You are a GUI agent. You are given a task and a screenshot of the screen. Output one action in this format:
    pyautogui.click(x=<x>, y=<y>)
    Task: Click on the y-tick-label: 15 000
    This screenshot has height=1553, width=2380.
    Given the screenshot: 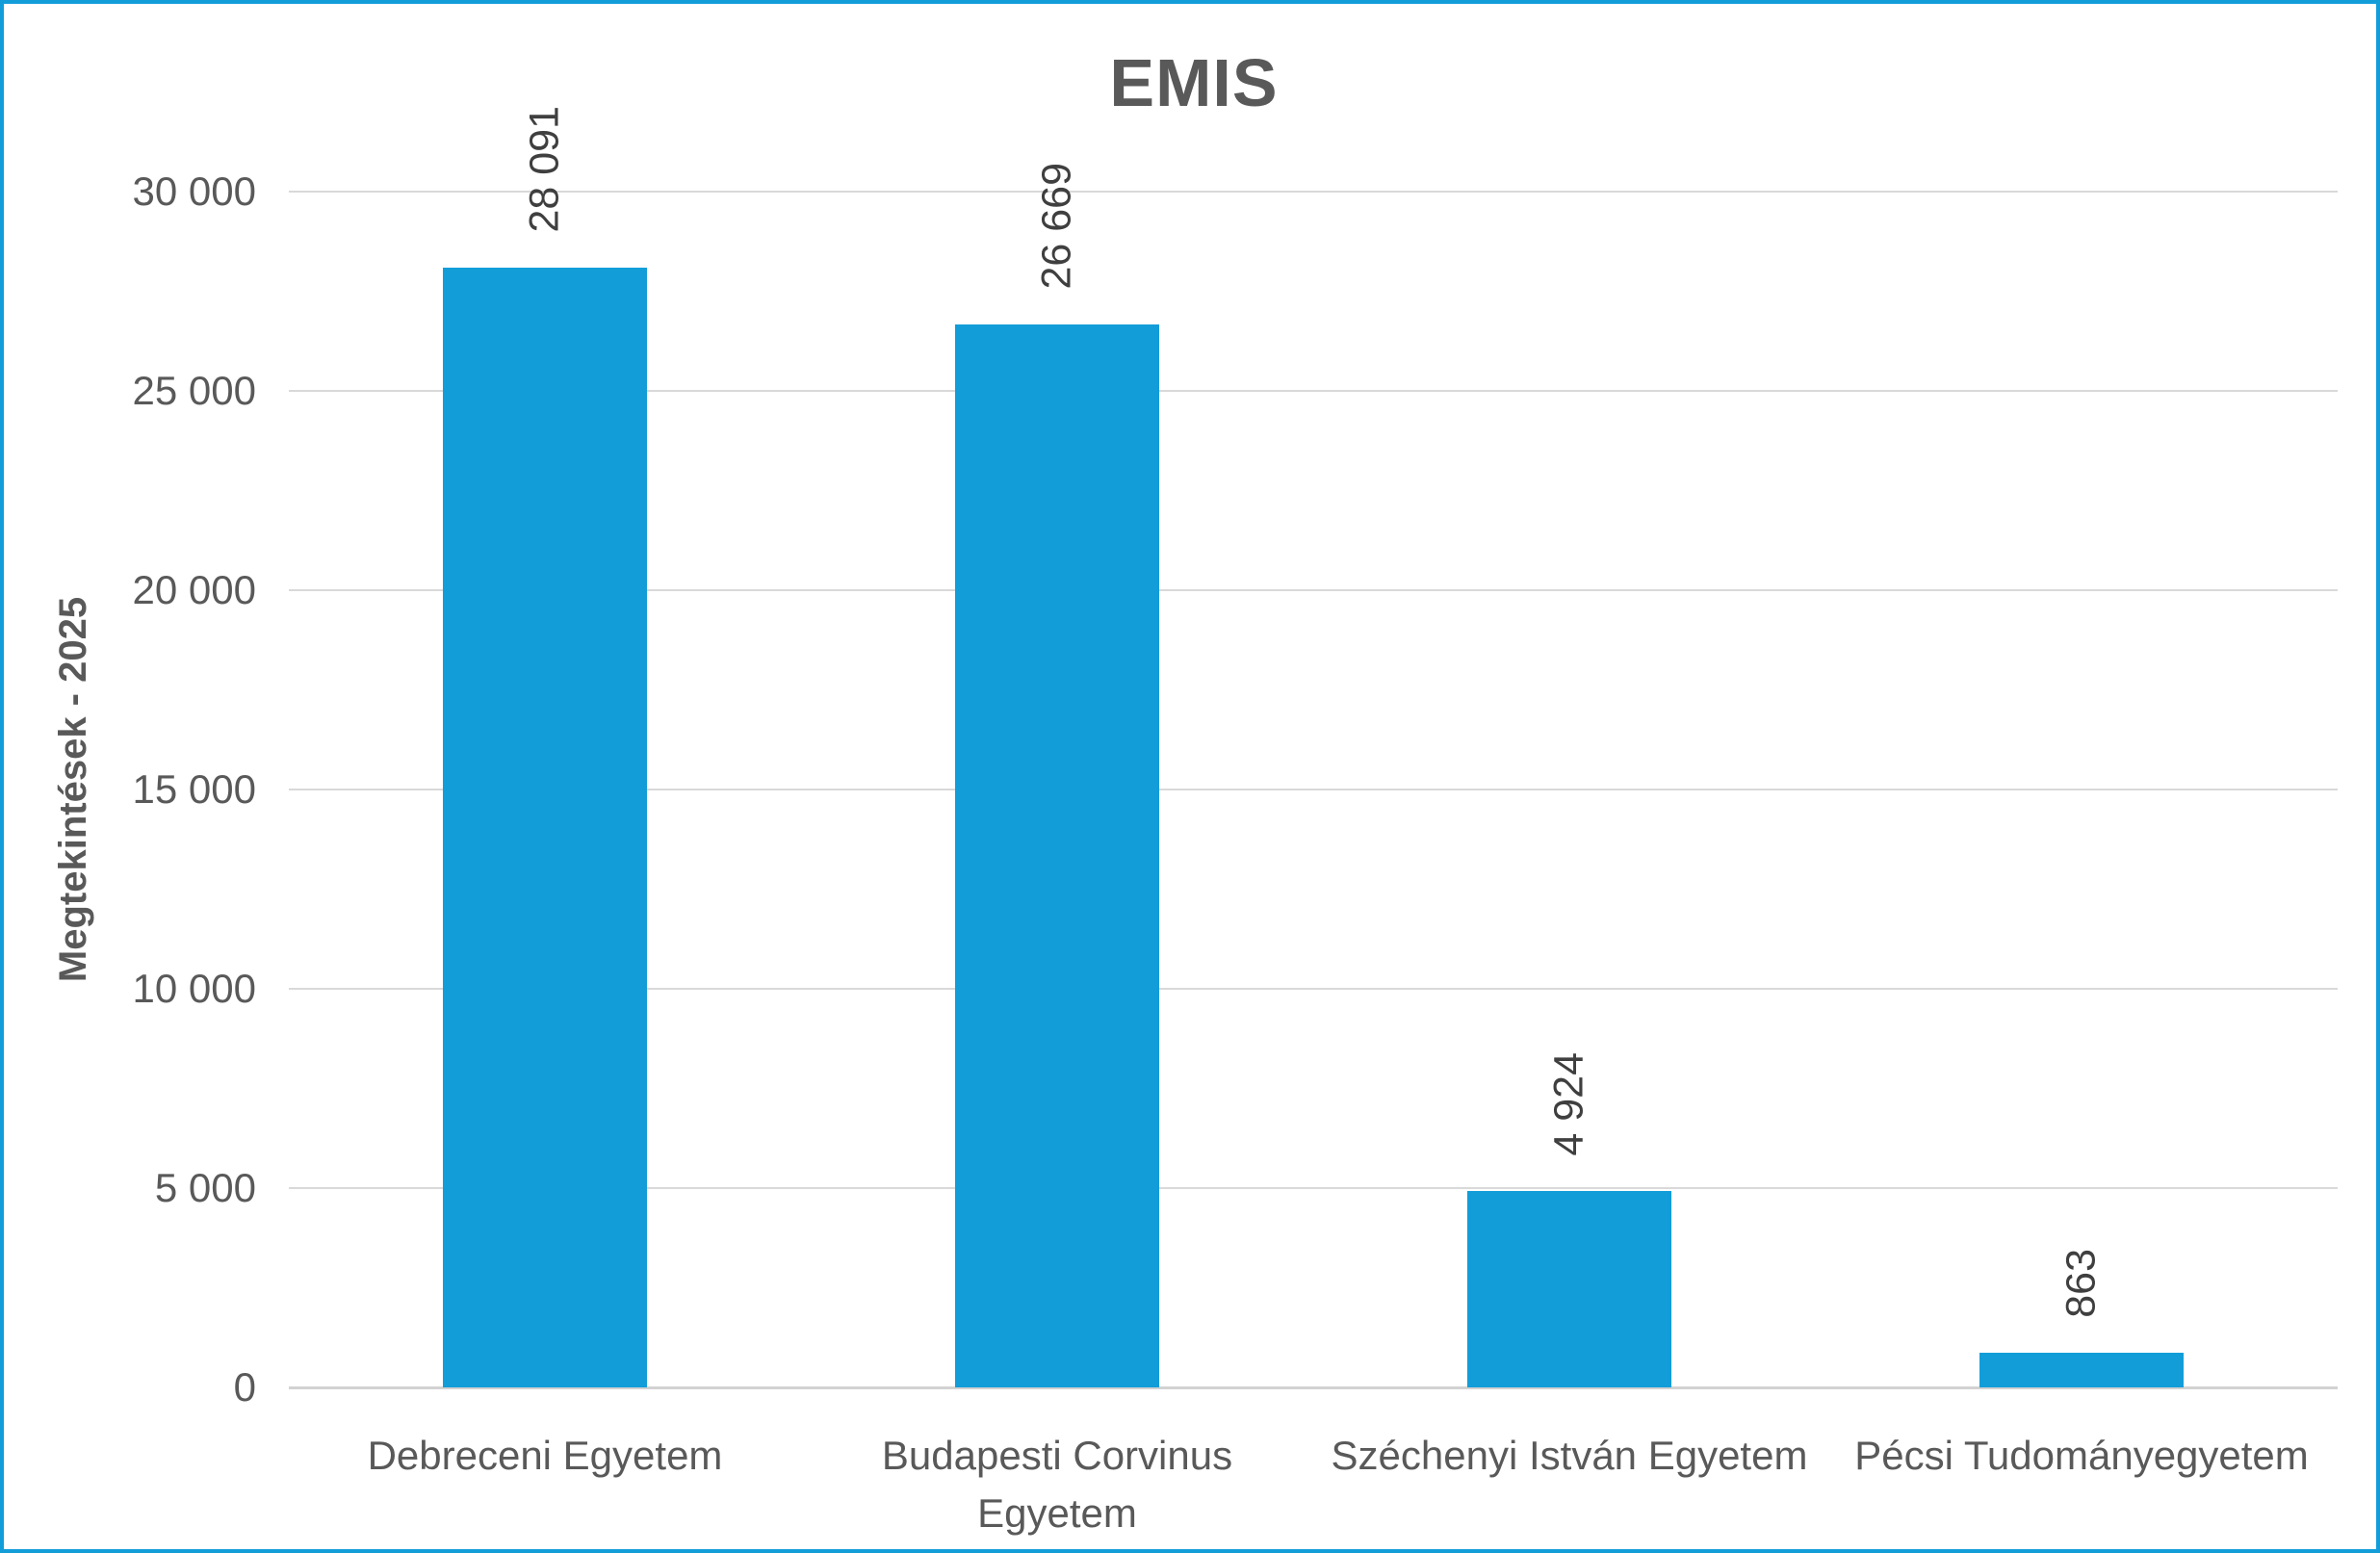 What is the action you would take?
    pyautogui.click(x=194, y=789)
    